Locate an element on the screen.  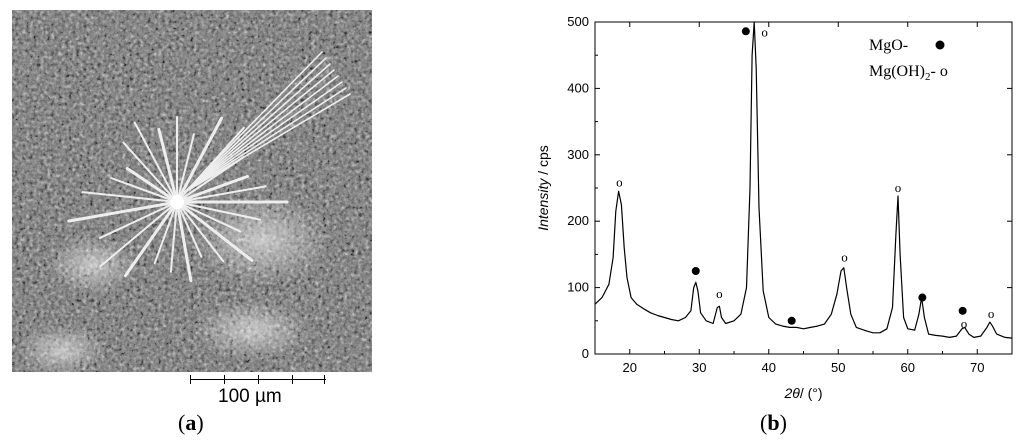
y-tick-label: 100 is located at coordinates (578, 287).